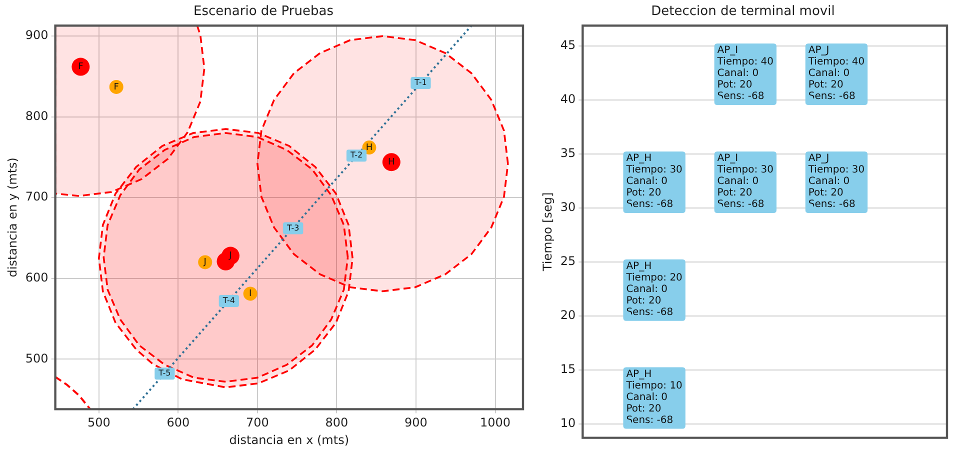  I want to click on x-tick-label: 700, so click(257, 423).